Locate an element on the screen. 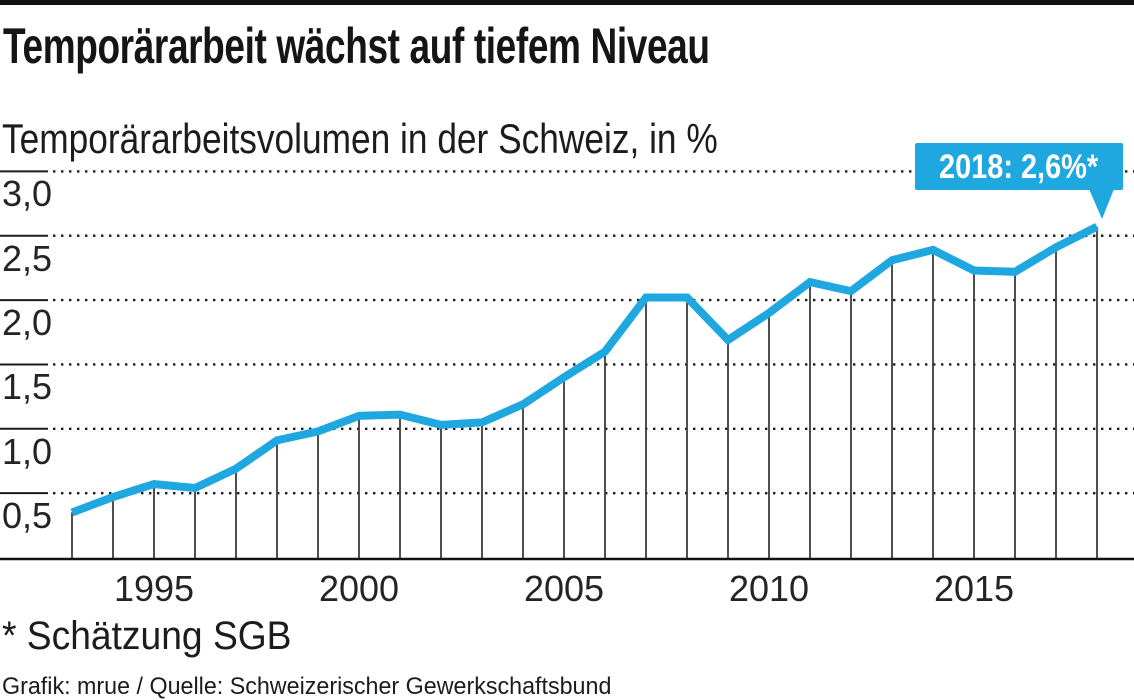  x-axis-label: 1995 is located at coordinates (154, 588).